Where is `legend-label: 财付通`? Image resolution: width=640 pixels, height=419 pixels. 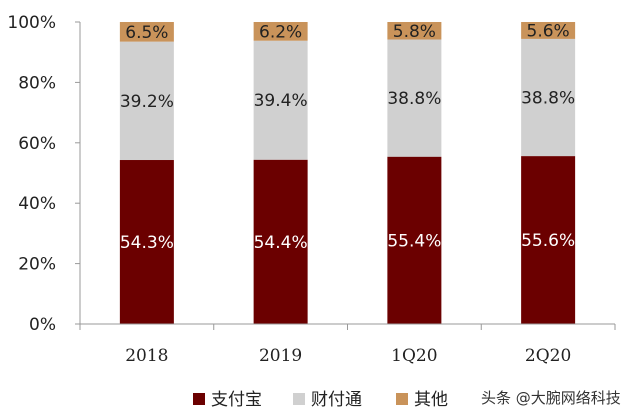
legend-label: 财付通 is located at coordinates (336, 400).